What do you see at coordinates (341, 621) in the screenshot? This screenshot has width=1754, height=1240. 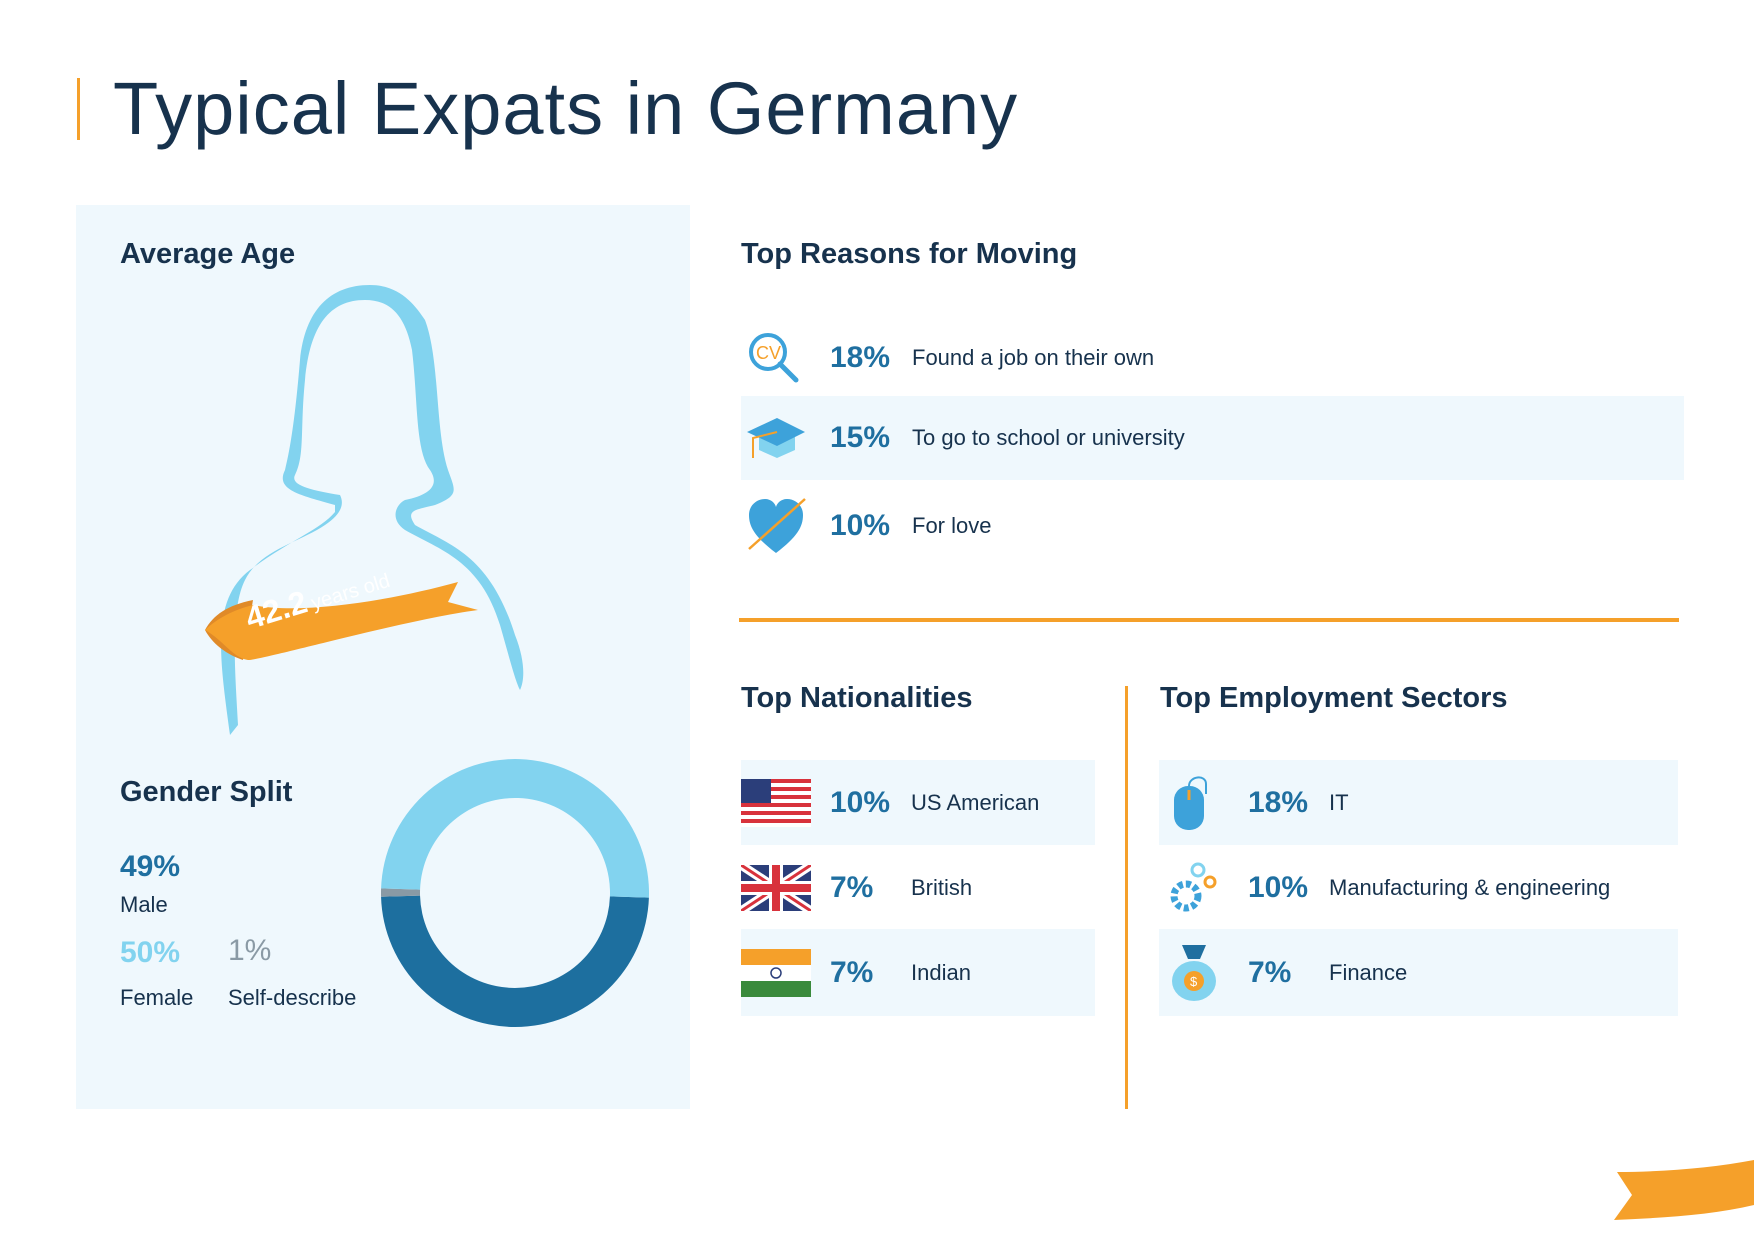 I see `age-ribbon-icon` at bounding box center [341, 621].